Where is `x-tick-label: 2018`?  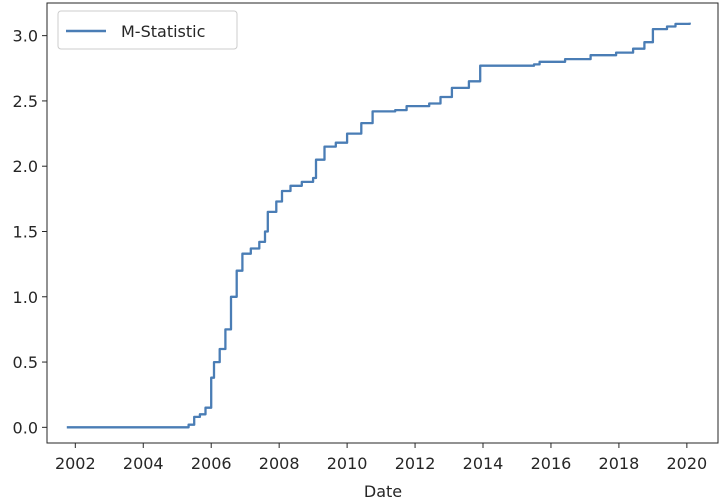 x-tick-label: 2018 is located at coordinates (619, 463).